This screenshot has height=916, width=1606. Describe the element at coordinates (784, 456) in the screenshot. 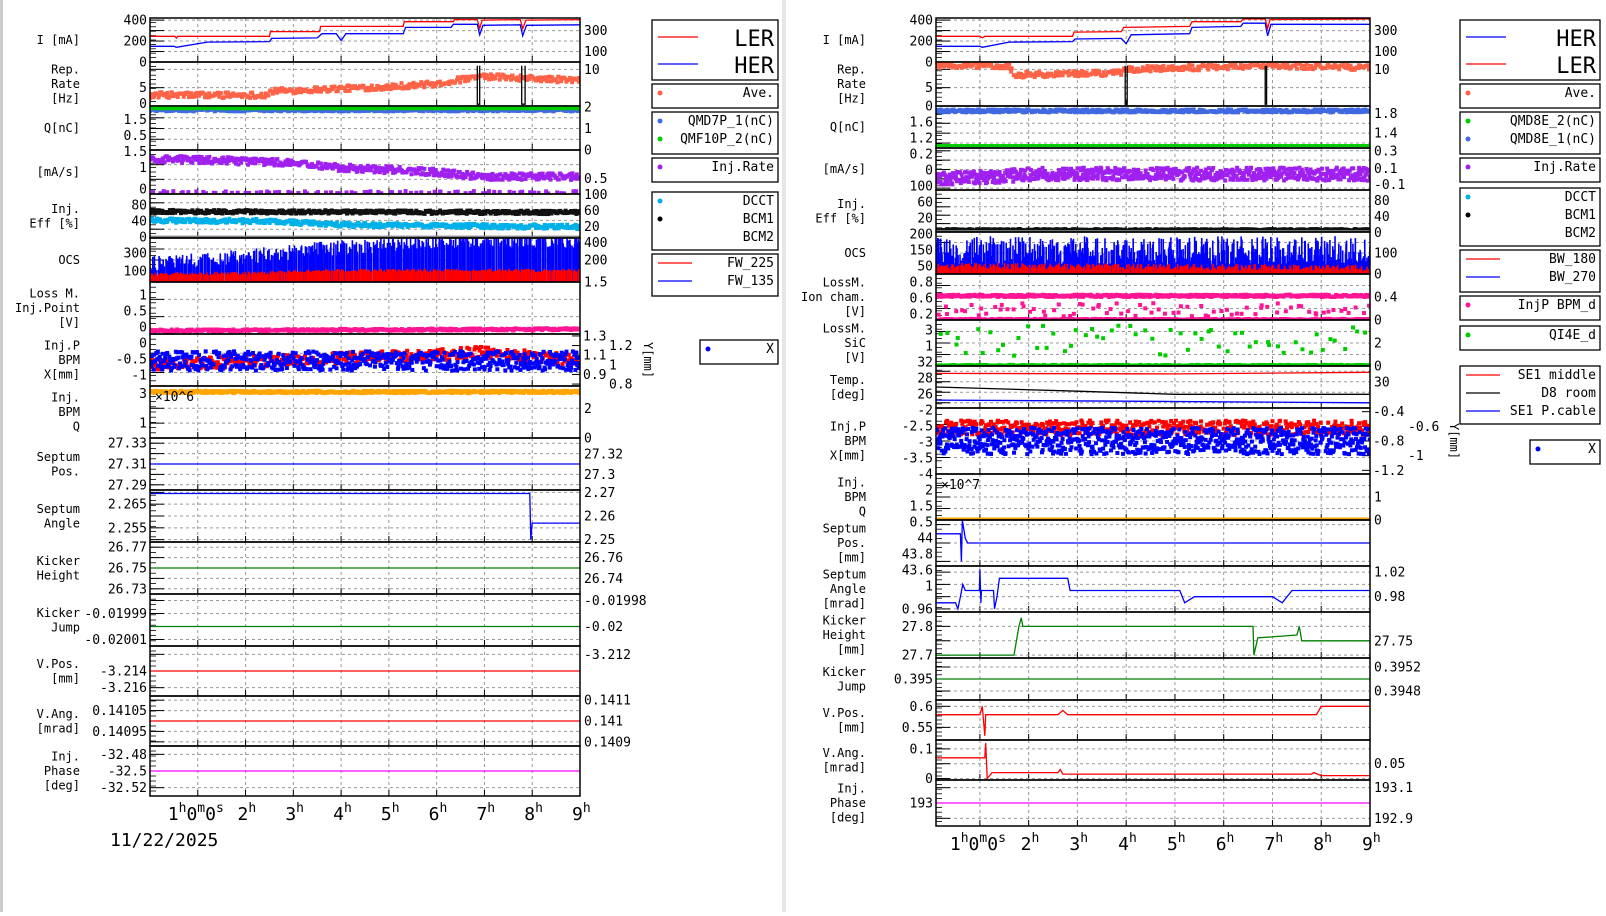

I see `panel-divider` at that location.